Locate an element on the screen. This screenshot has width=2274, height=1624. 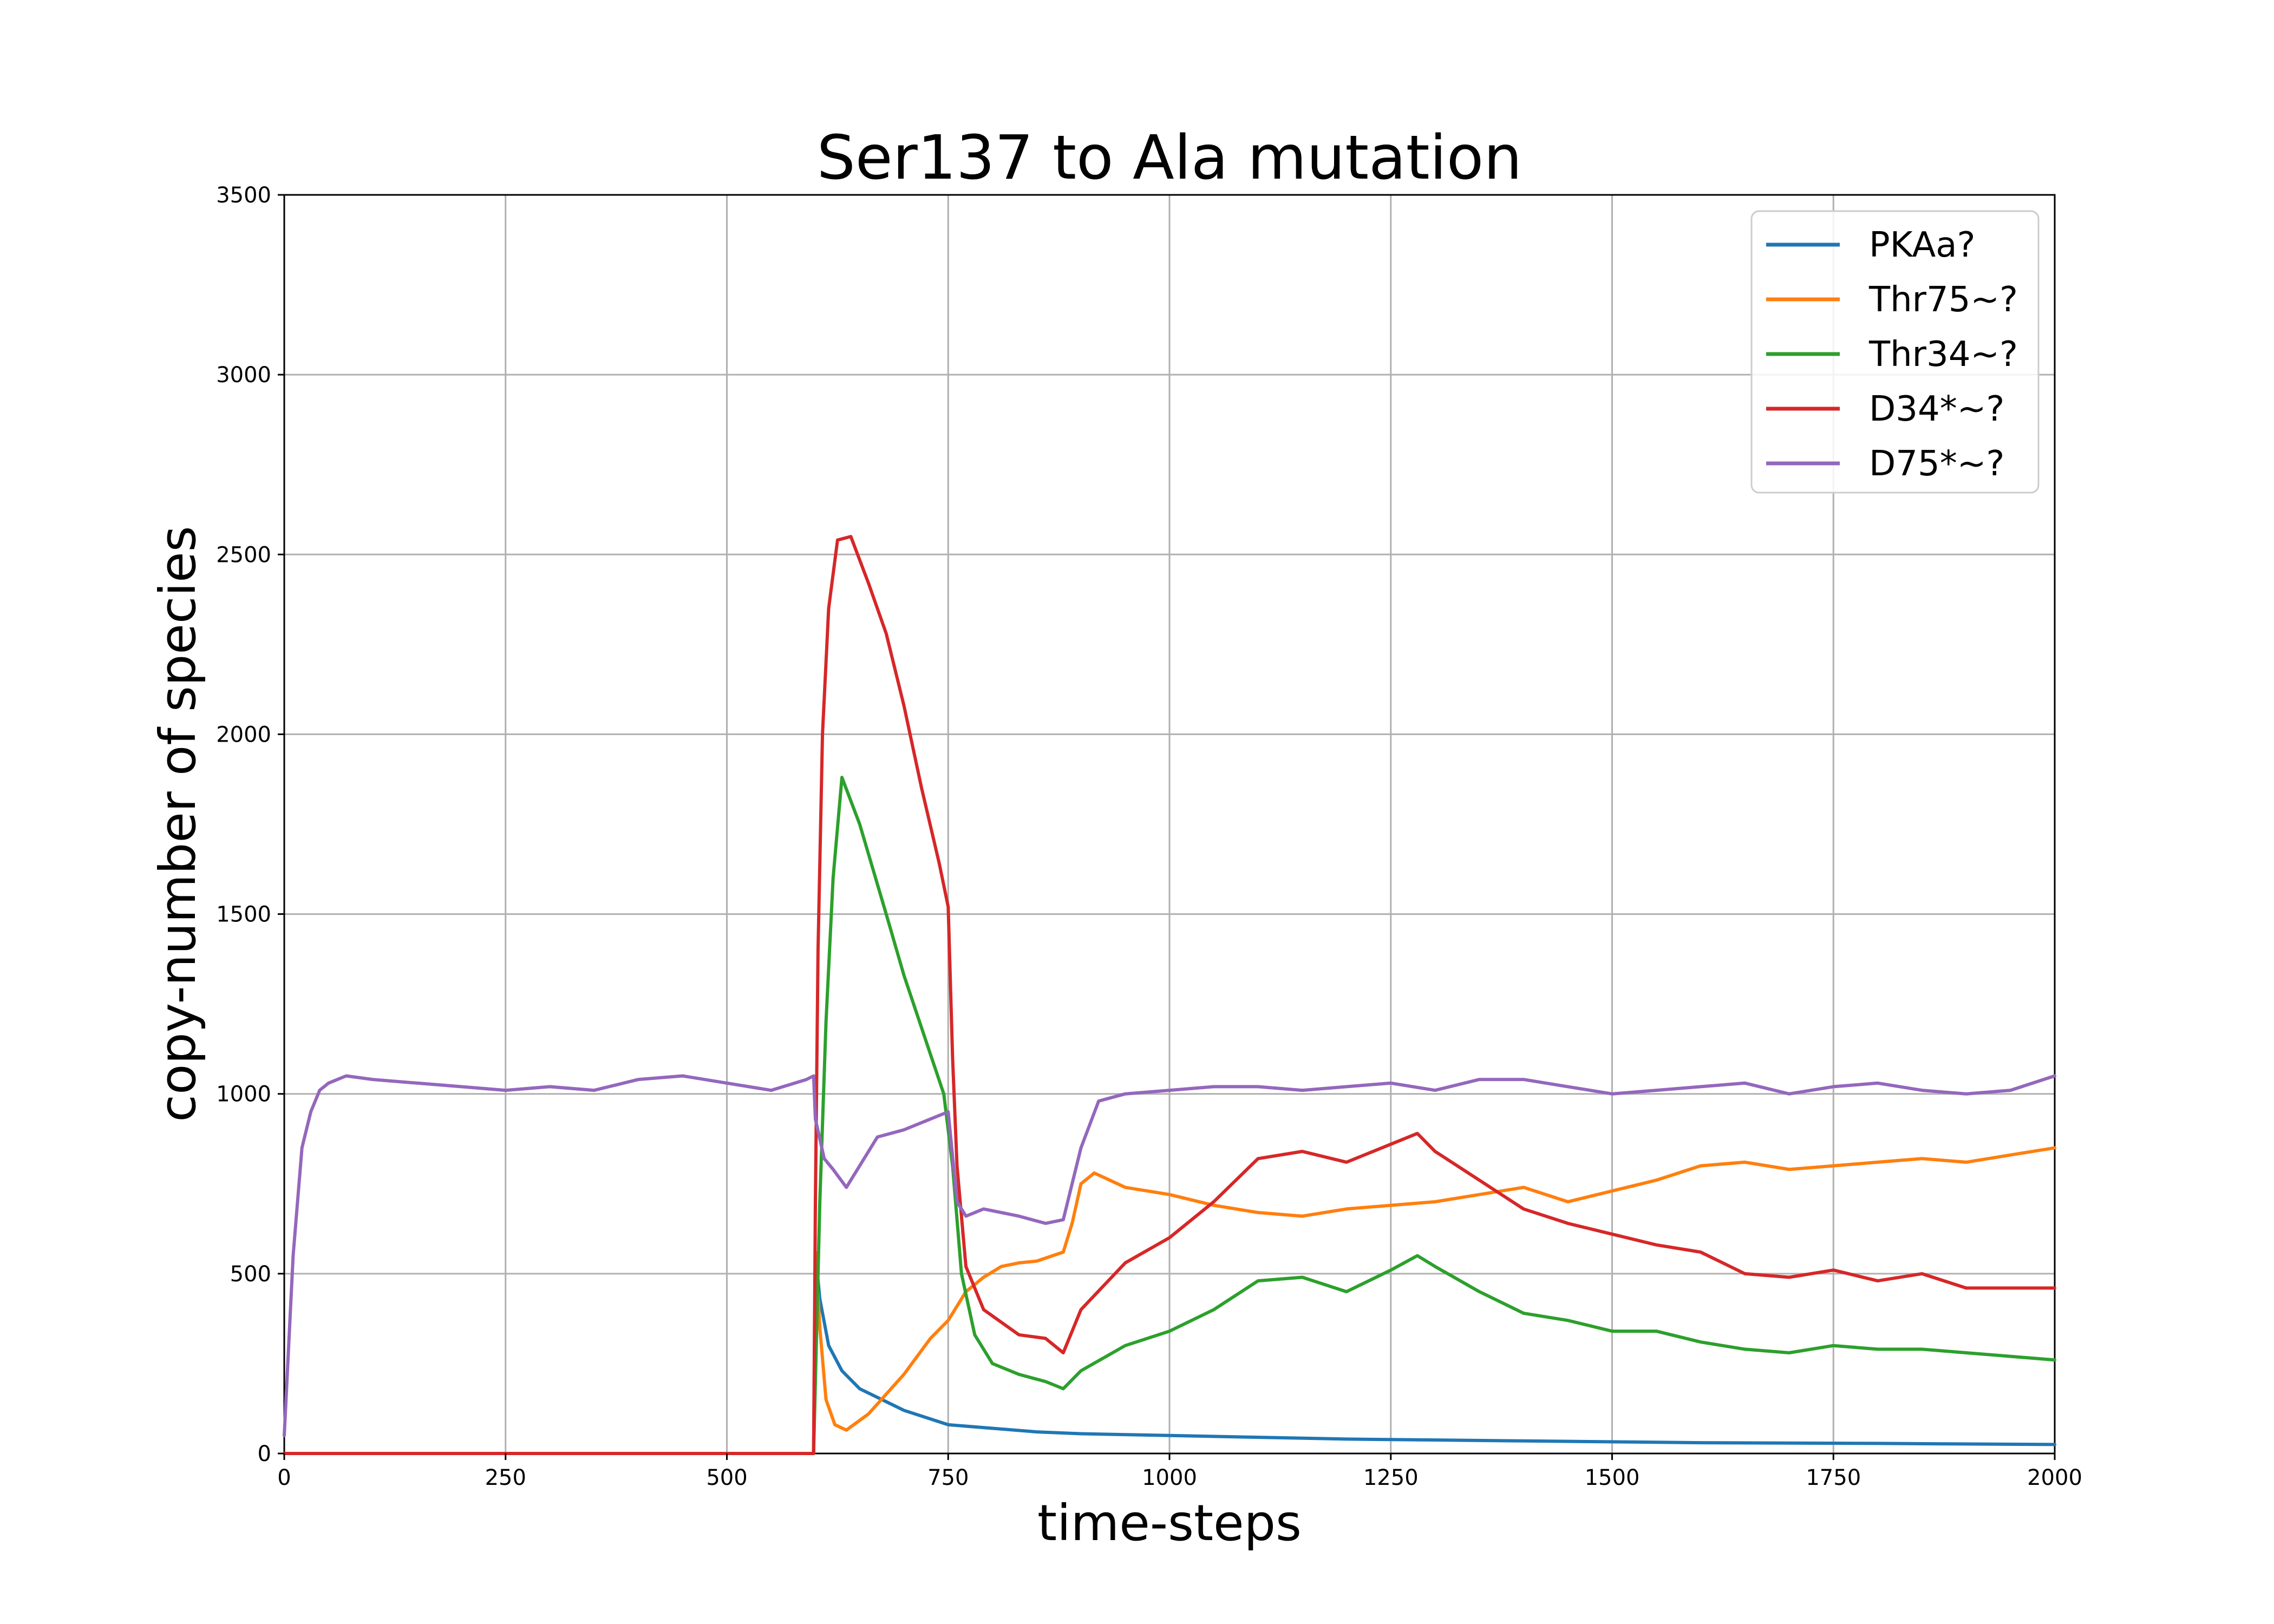
y-tick-label: 1000 is located at coordinates (244, 1094).